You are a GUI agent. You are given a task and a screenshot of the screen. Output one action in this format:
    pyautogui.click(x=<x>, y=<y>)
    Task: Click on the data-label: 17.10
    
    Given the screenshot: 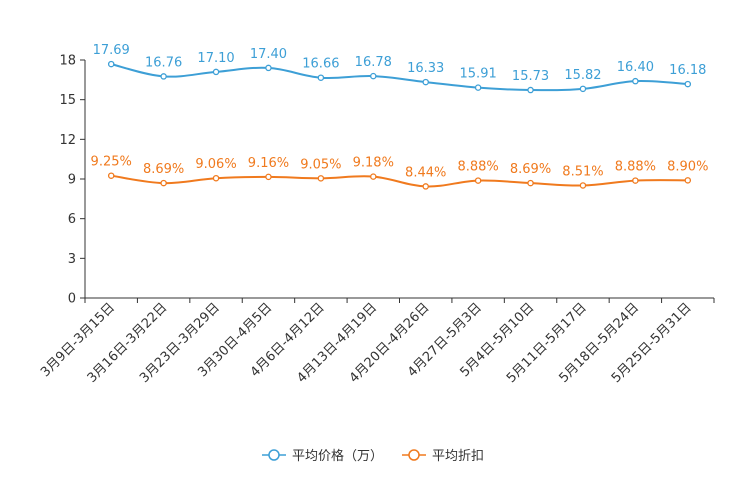 What is the action you would take?
    pyautogui.click(x=215, y=58)
    